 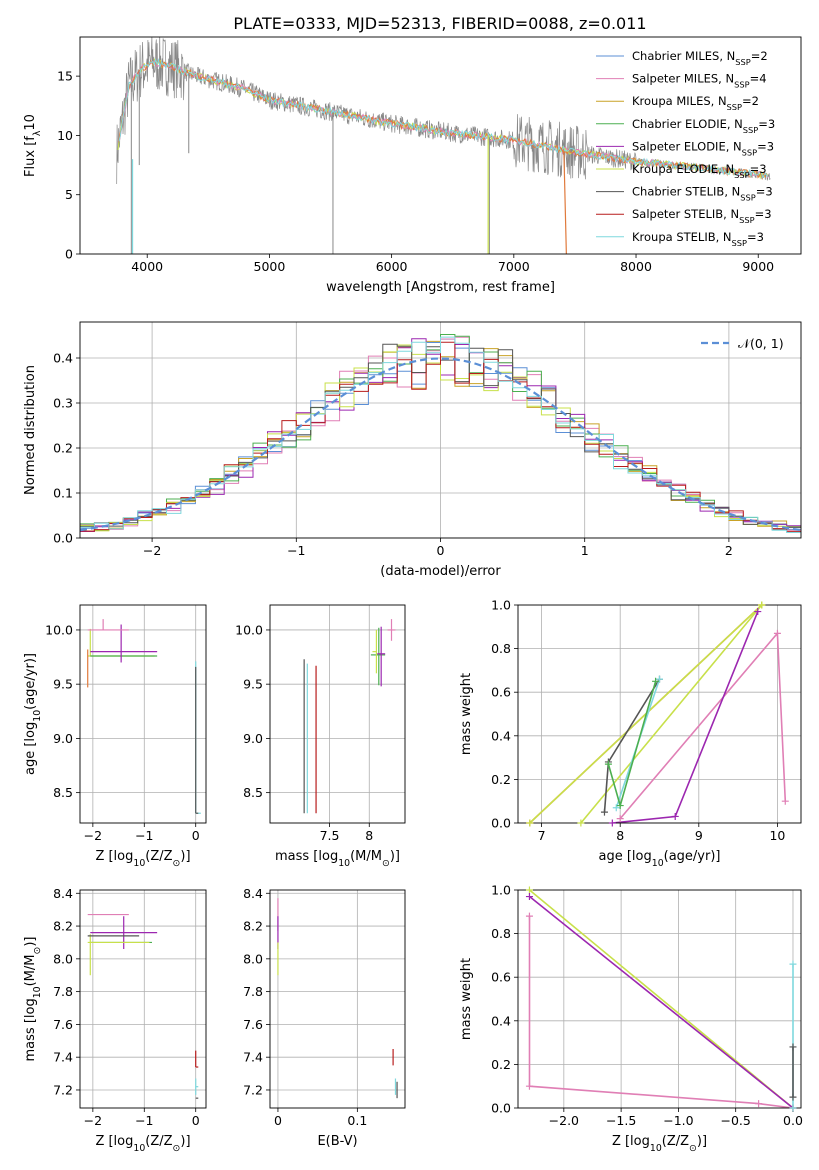 I want to click on legend-label: Salpeter STELIB, NSSP=3, so click(x=702, y=216).